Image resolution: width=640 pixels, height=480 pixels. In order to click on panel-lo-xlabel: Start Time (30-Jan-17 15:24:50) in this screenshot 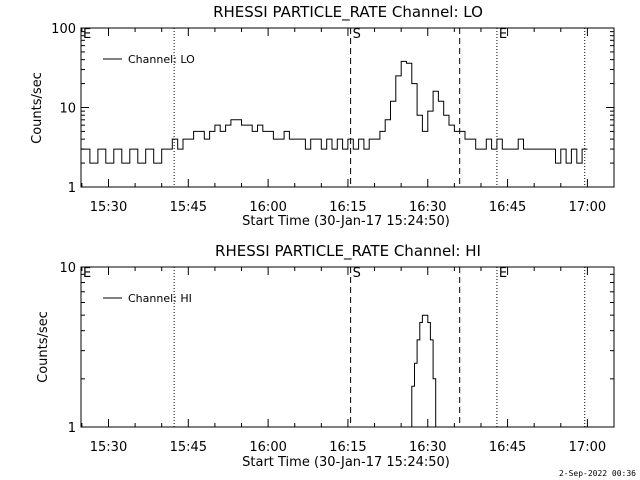, I will do `click(346, 221)`.